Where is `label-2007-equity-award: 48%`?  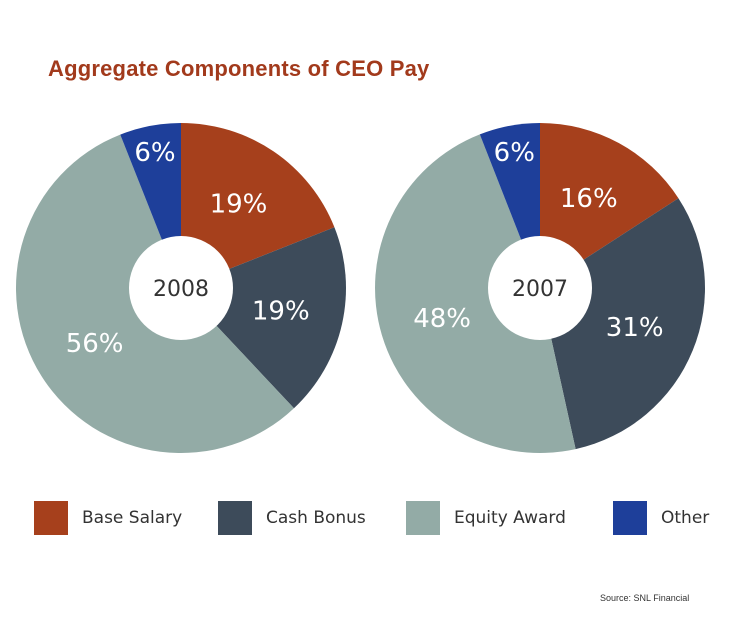 label-2007-equity-award: 48% is located at coordinates (442, 319).